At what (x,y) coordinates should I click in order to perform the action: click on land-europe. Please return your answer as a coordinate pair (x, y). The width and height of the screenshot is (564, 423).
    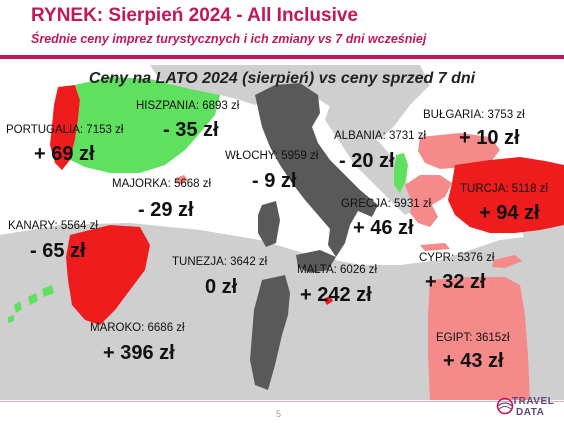
    Looking at the image, I should click on (290, 102).